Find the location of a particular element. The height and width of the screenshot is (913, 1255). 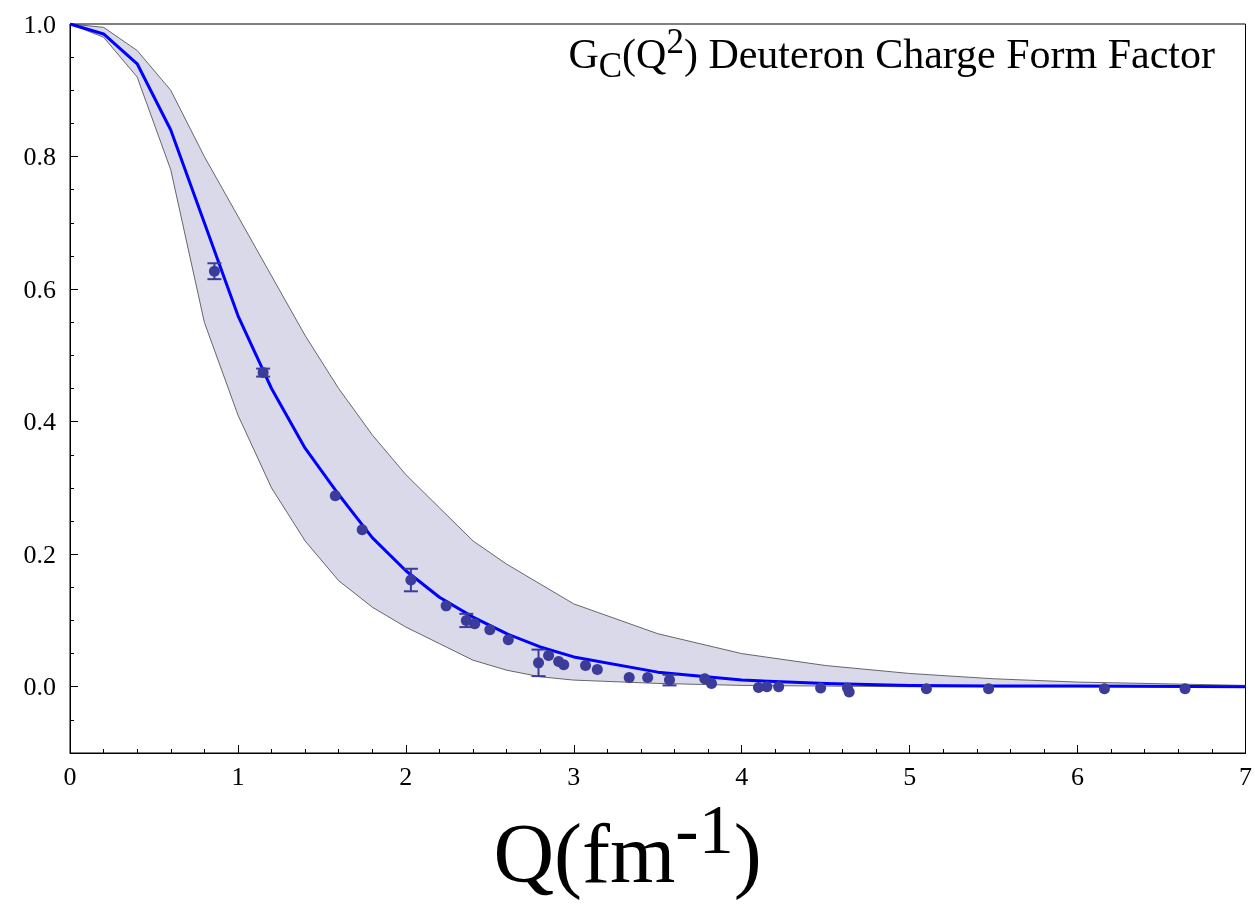

x-tick-label: 7 is located at coordinates (1245, 776).